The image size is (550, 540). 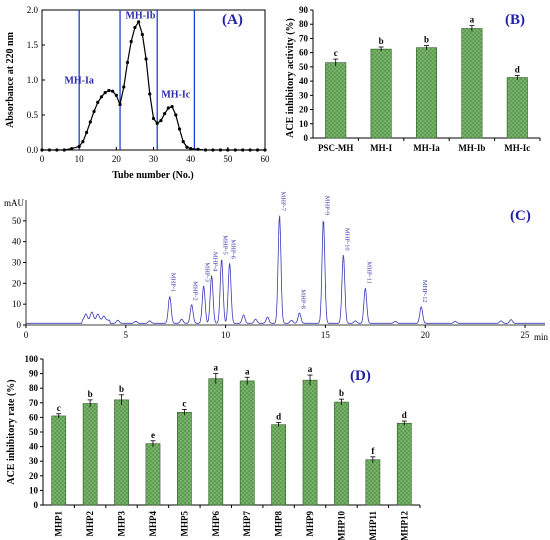 I want to click on panel-c-ytick-label: 0, so click(x=19, y=325).